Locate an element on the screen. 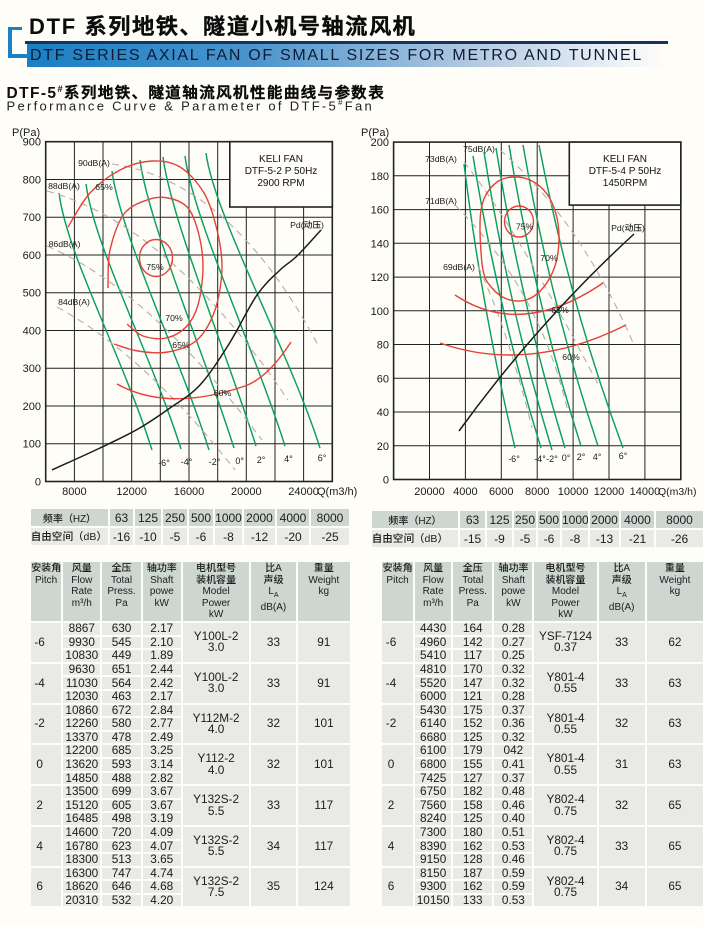  svg-text: 140 is located at coordinates (380, 244).